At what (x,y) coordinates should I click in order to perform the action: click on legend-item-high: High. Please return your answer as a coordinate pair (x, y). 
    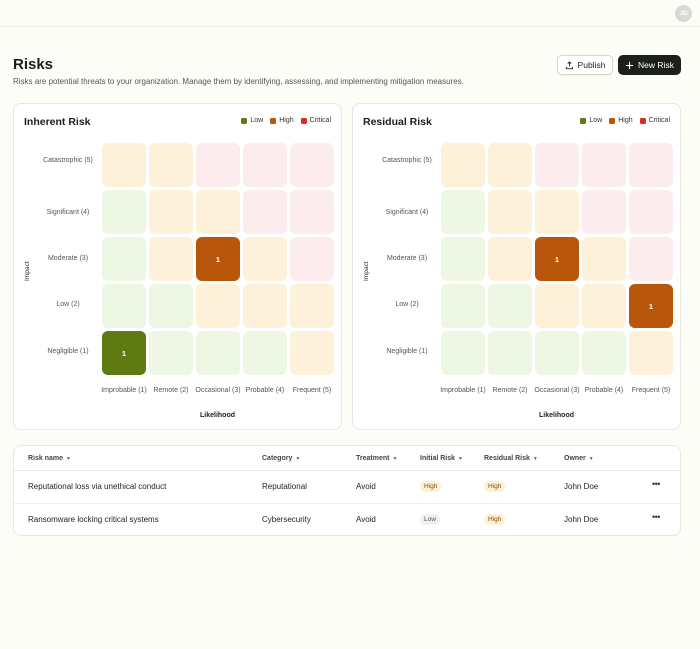
    Looking at the image, I should click on (621, 120).